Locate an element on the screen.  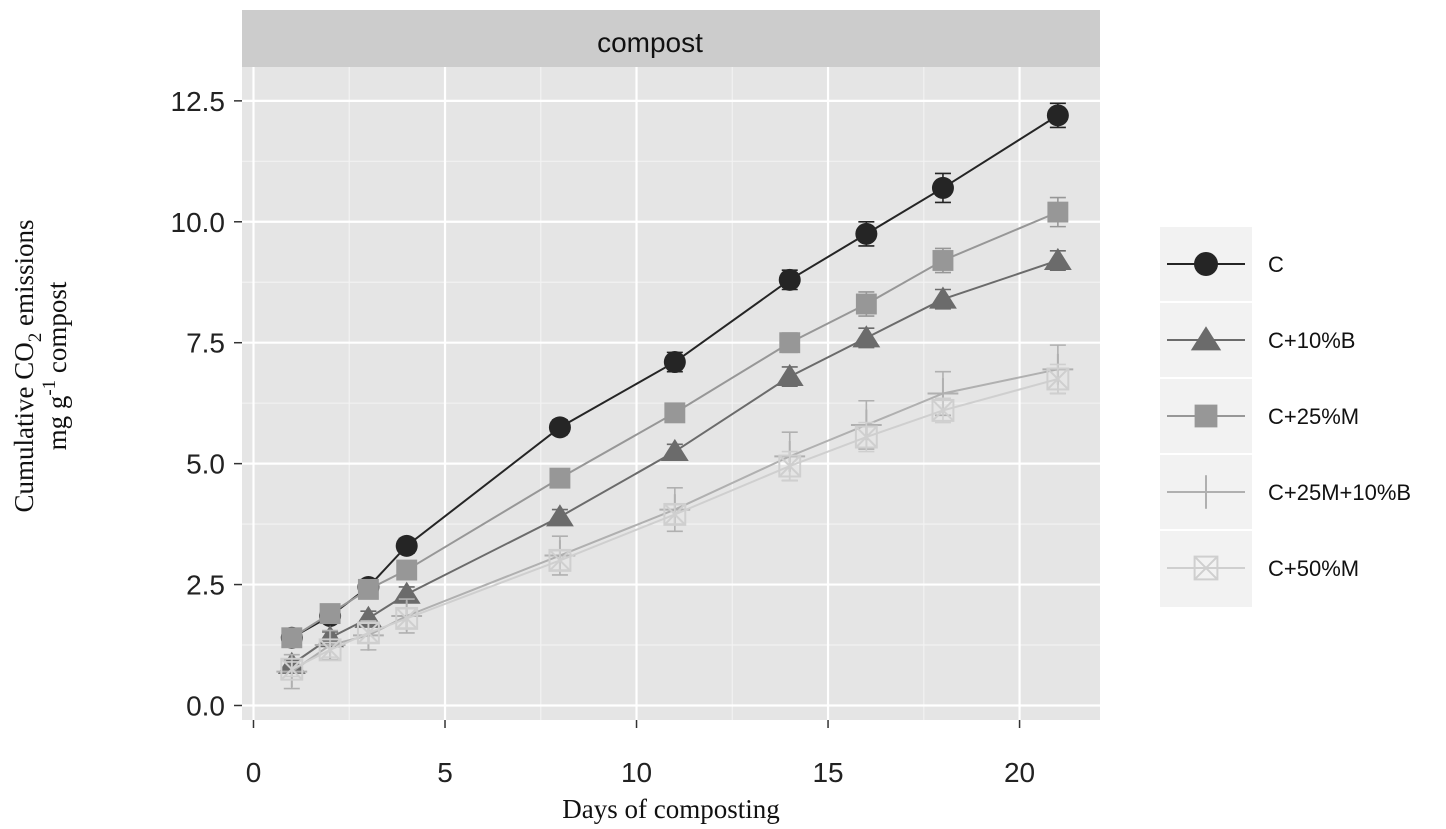
facet-strip-label: compost is located at coordinates (650, 42).